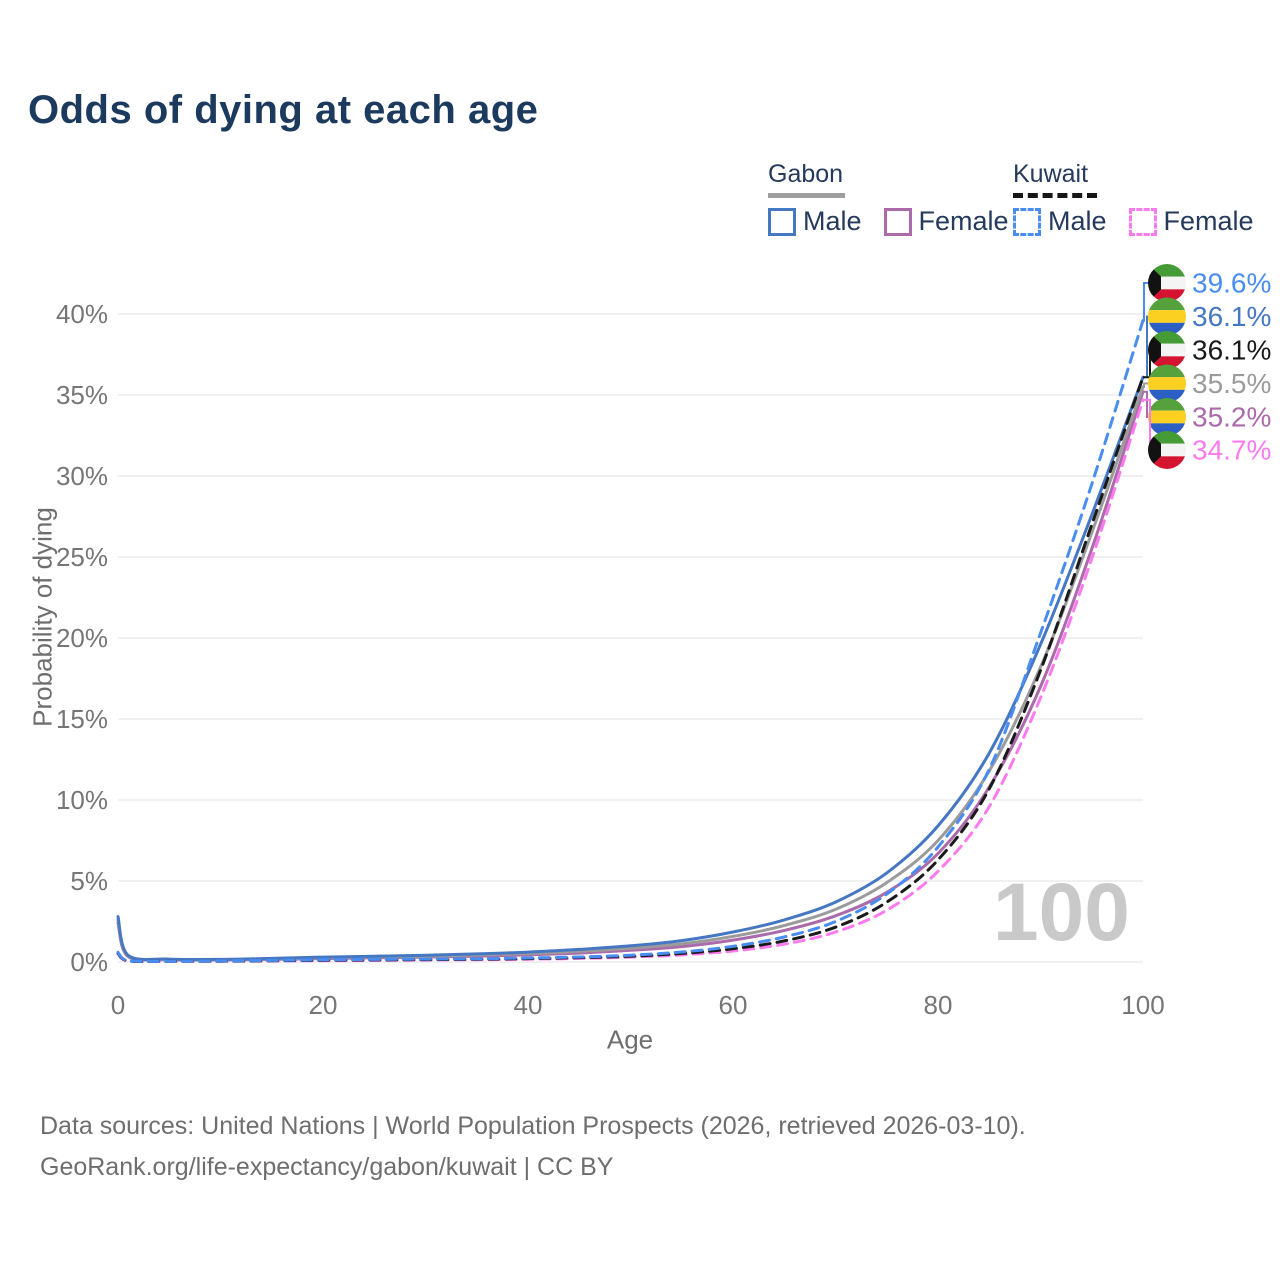 The height and width of the screenshot is (1280, 1280). What do you see at coordinates (89, 962) in the screenshot?
I see `y-tick-label: 0%` at bounding box center [89, 962].